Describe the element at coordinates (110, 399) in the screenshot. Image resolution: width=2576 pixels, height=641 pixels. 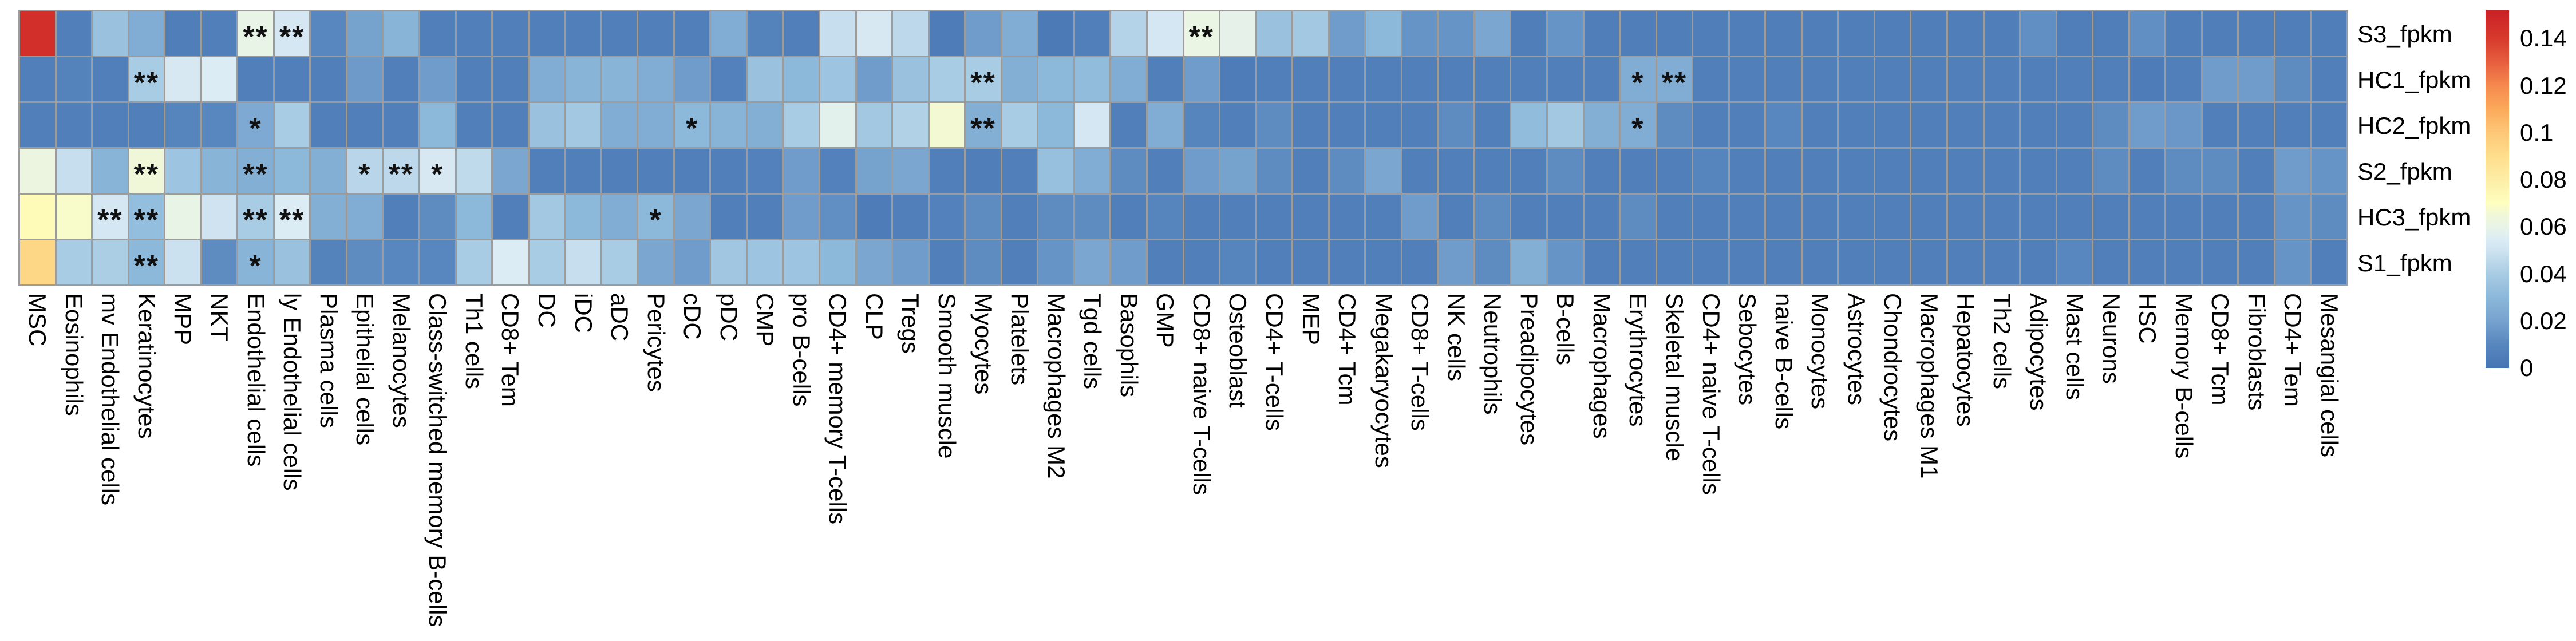
I see `x-axis-label: mv Endothelial cells` at that location.